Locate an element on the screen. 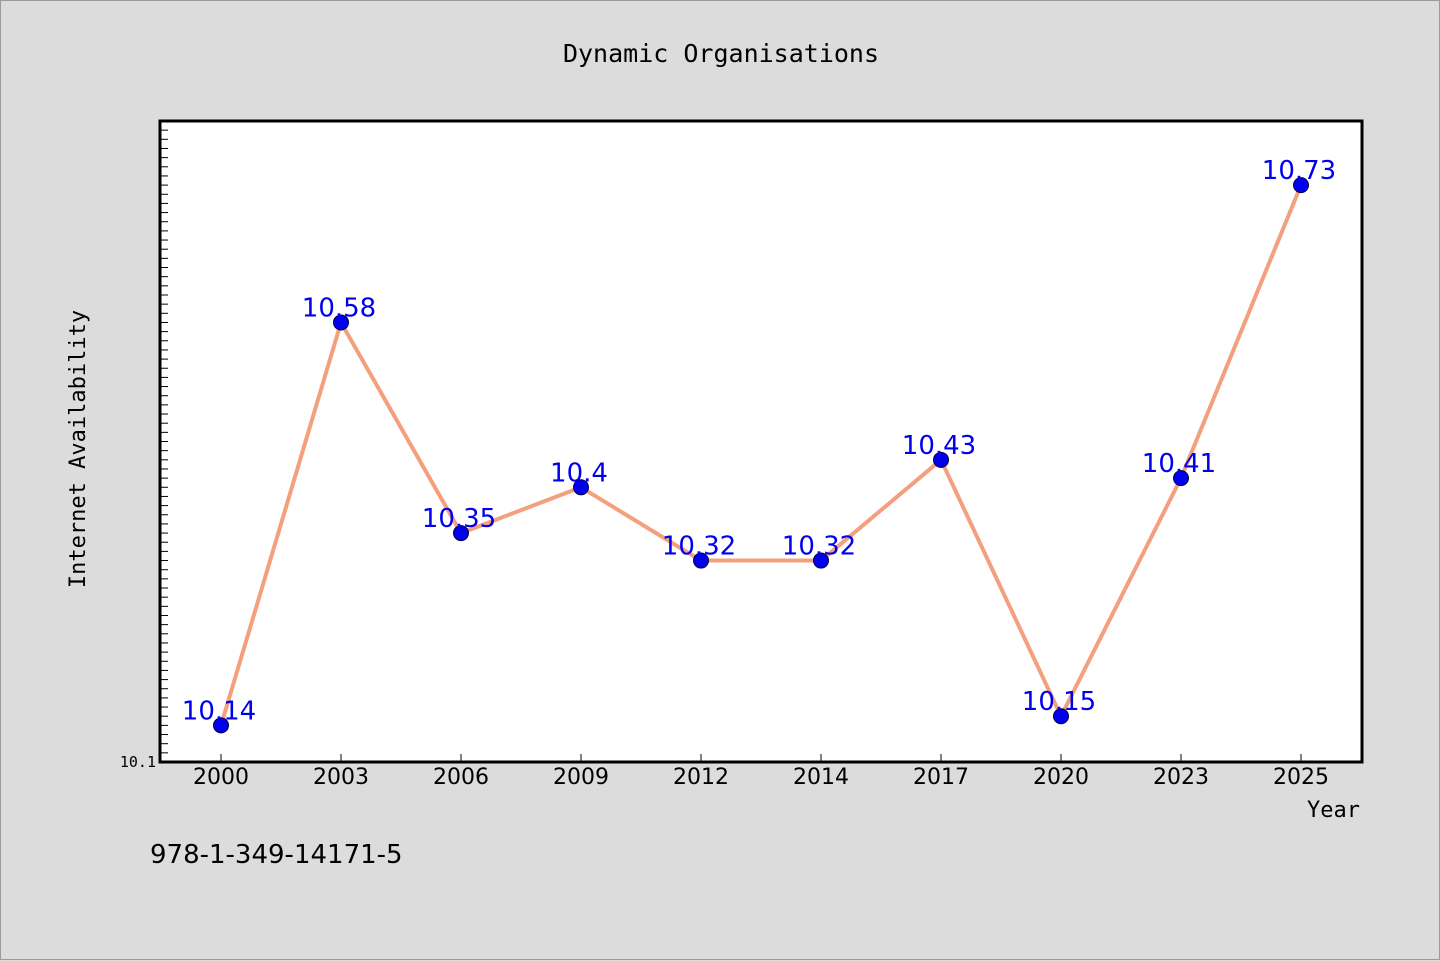  x-tick-label: 2020 is located at coordinates (1061, 777).